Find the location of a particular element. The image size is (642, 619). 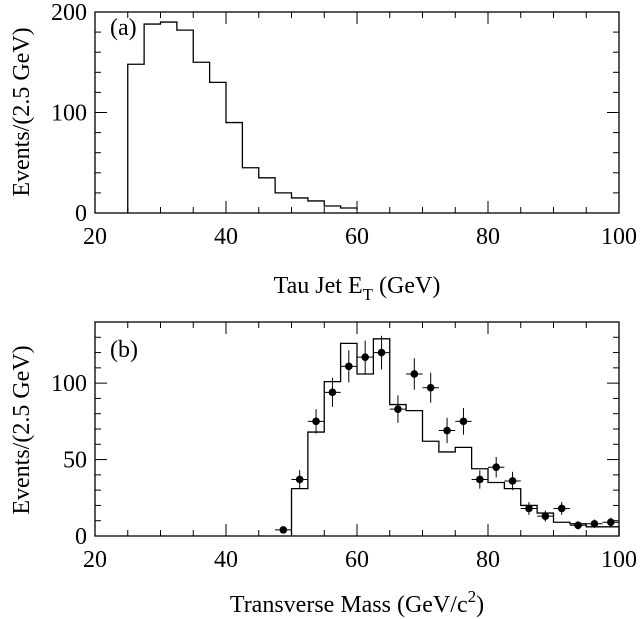

y-axis-title-b: Events/(2.5 GeV) is located at coordinates (22, 429).